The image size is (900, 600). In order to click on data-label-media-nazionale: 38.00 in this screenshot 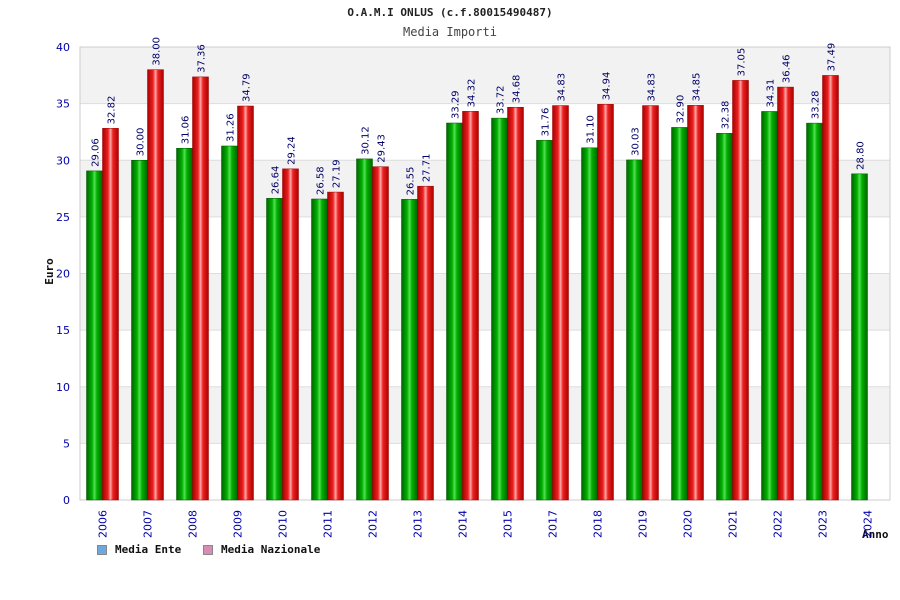, I will do `click(157, 51)`.